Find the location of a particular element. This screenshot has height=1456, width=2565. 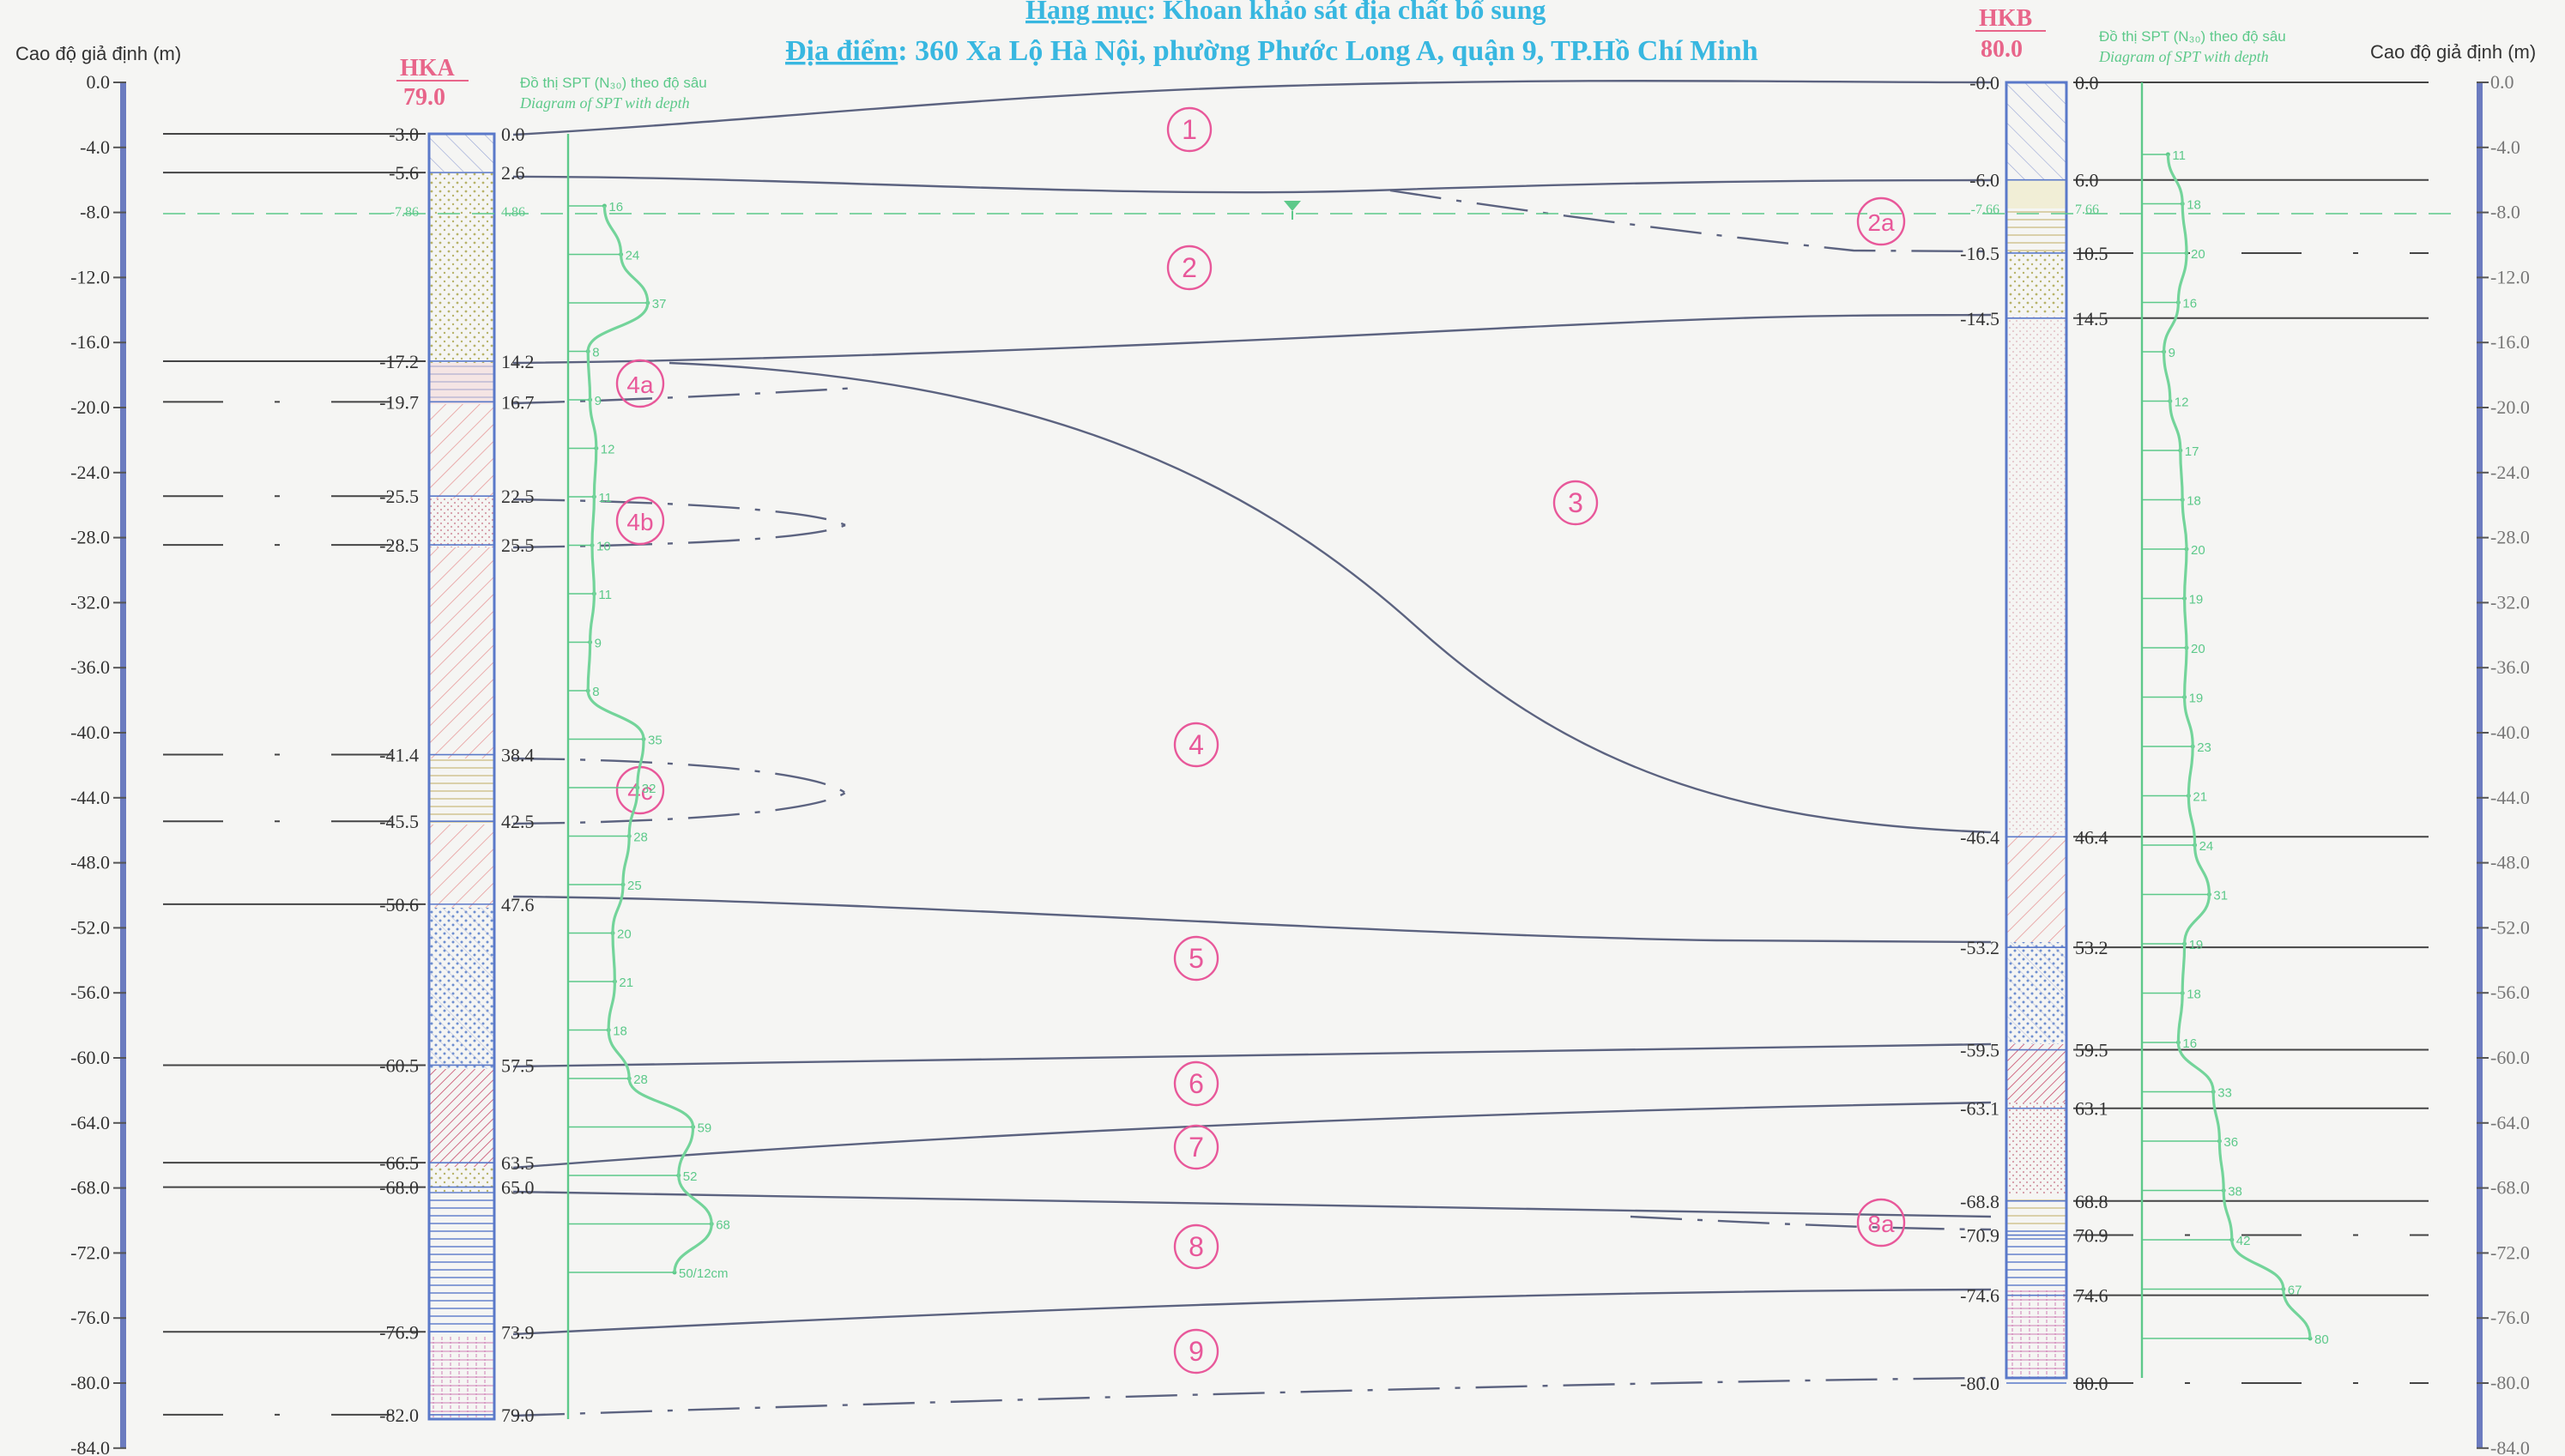

left-elevation-label: -76.9 is located at coordinates (399, 1332).